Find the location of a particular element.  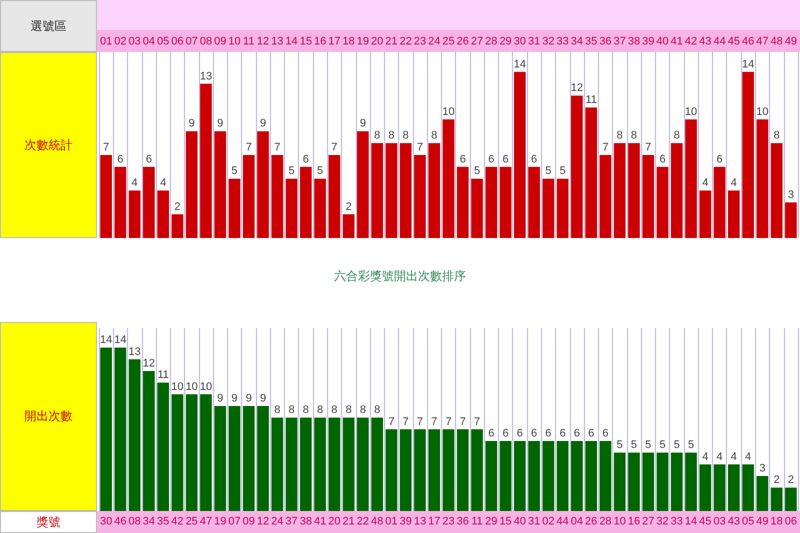

x-tick-label: 02 is located at coordinates (548, 522).